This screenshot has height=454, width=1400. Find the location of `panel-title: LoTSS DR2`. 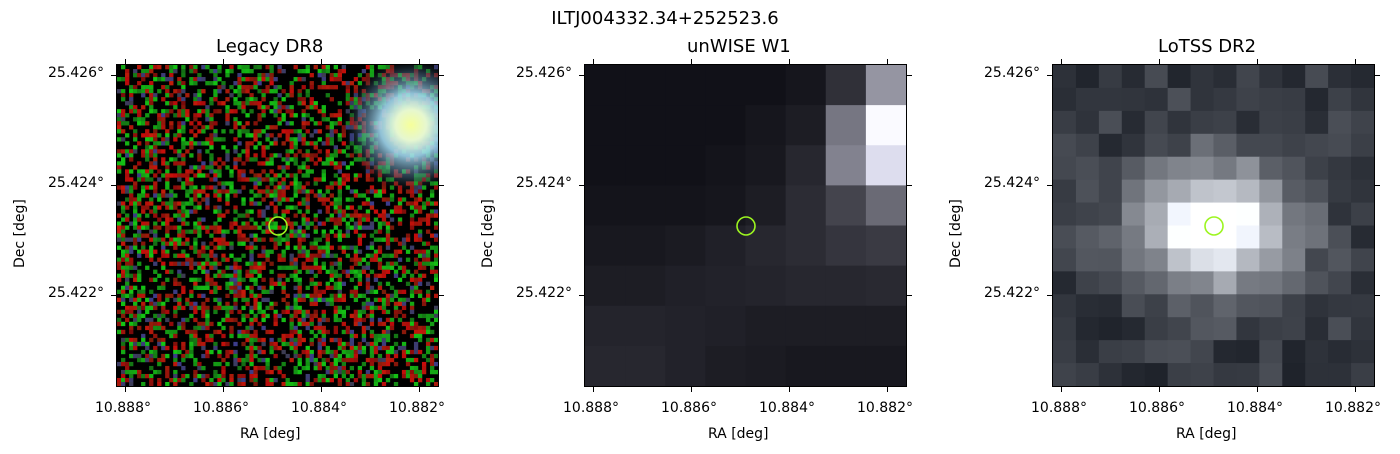

panel-title: LoTSS DR2 is located at coordinates (1207, 46).